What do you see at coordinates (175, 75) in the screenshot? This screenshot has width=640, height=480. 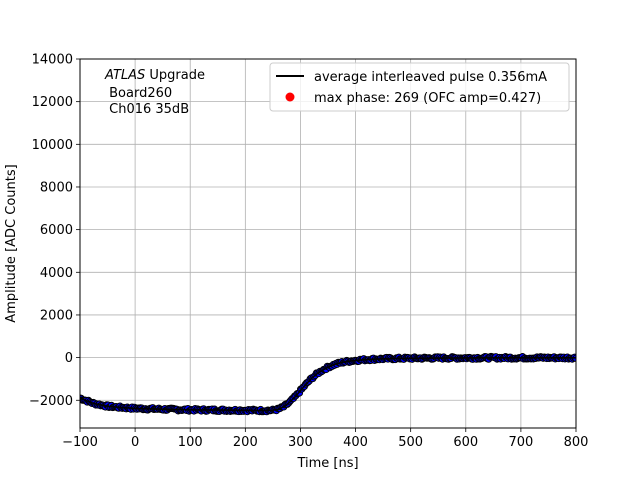 I see `annotation-upgrade: Upgrade` at bounding box center [175, 75].